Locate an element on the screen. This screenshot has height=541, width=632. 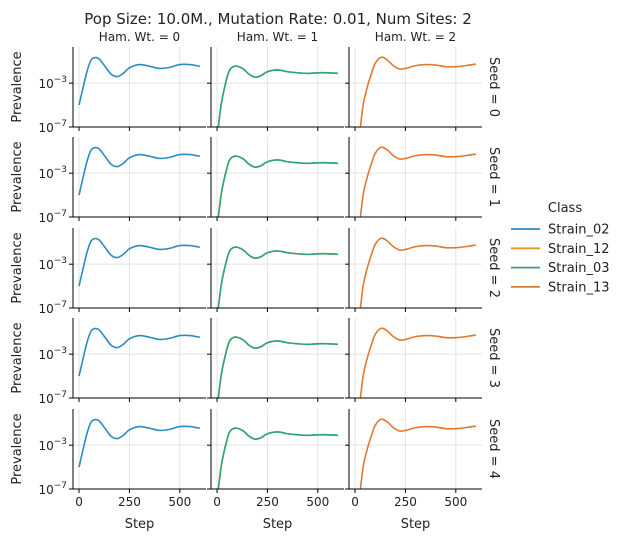
panel-seed-2-hamwt-0: 10⁻³ 10⁻⁷ Prevalence is located at coordinates (108, 272).